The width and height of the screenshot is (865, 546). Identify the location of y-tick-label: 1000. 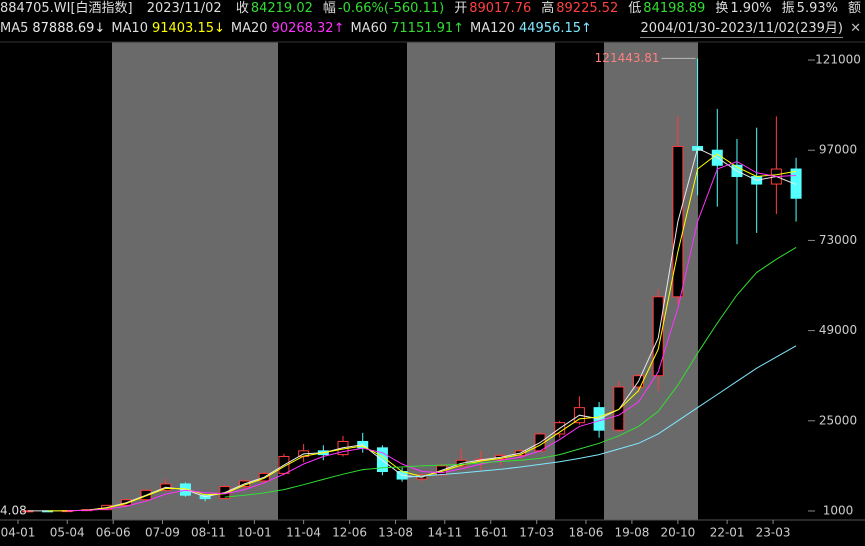
(838, 510).